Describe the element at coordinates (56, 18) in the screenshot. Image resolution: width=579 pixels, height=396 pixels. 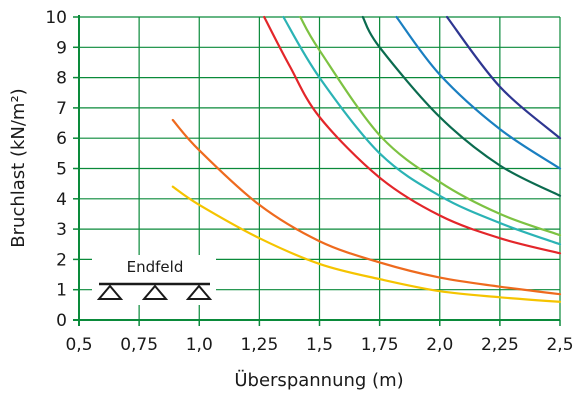
I see `y-tick-label: 10` at that location.